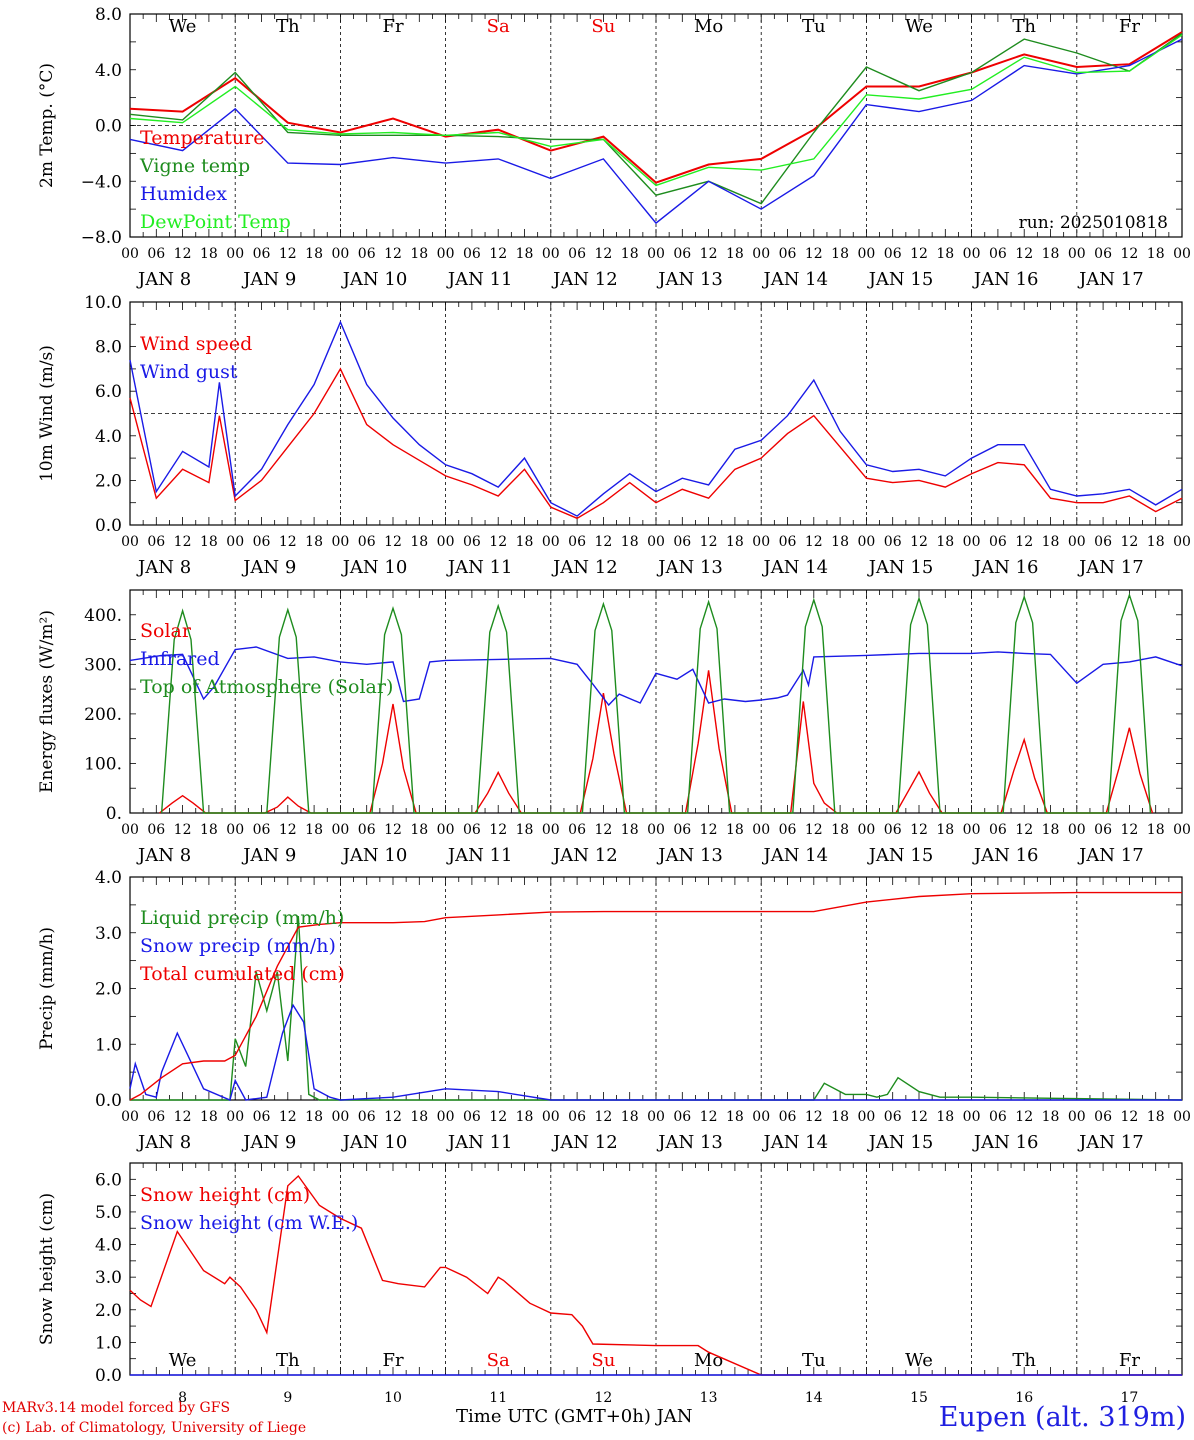  I want to click on date-label: JAN 11, so click(479, 855).